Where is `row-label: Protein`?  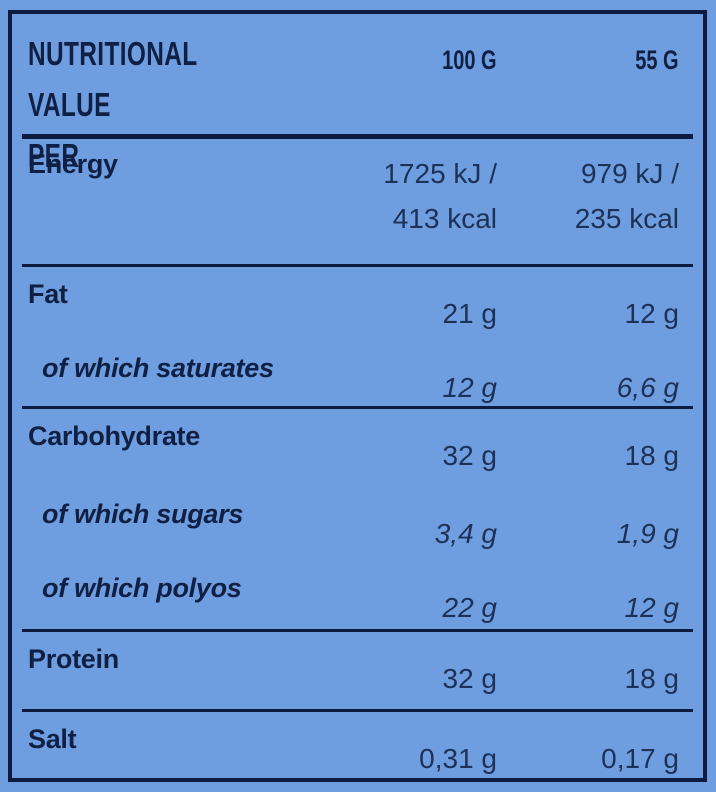
row-label: Protein is located at coordinates (73, 659).